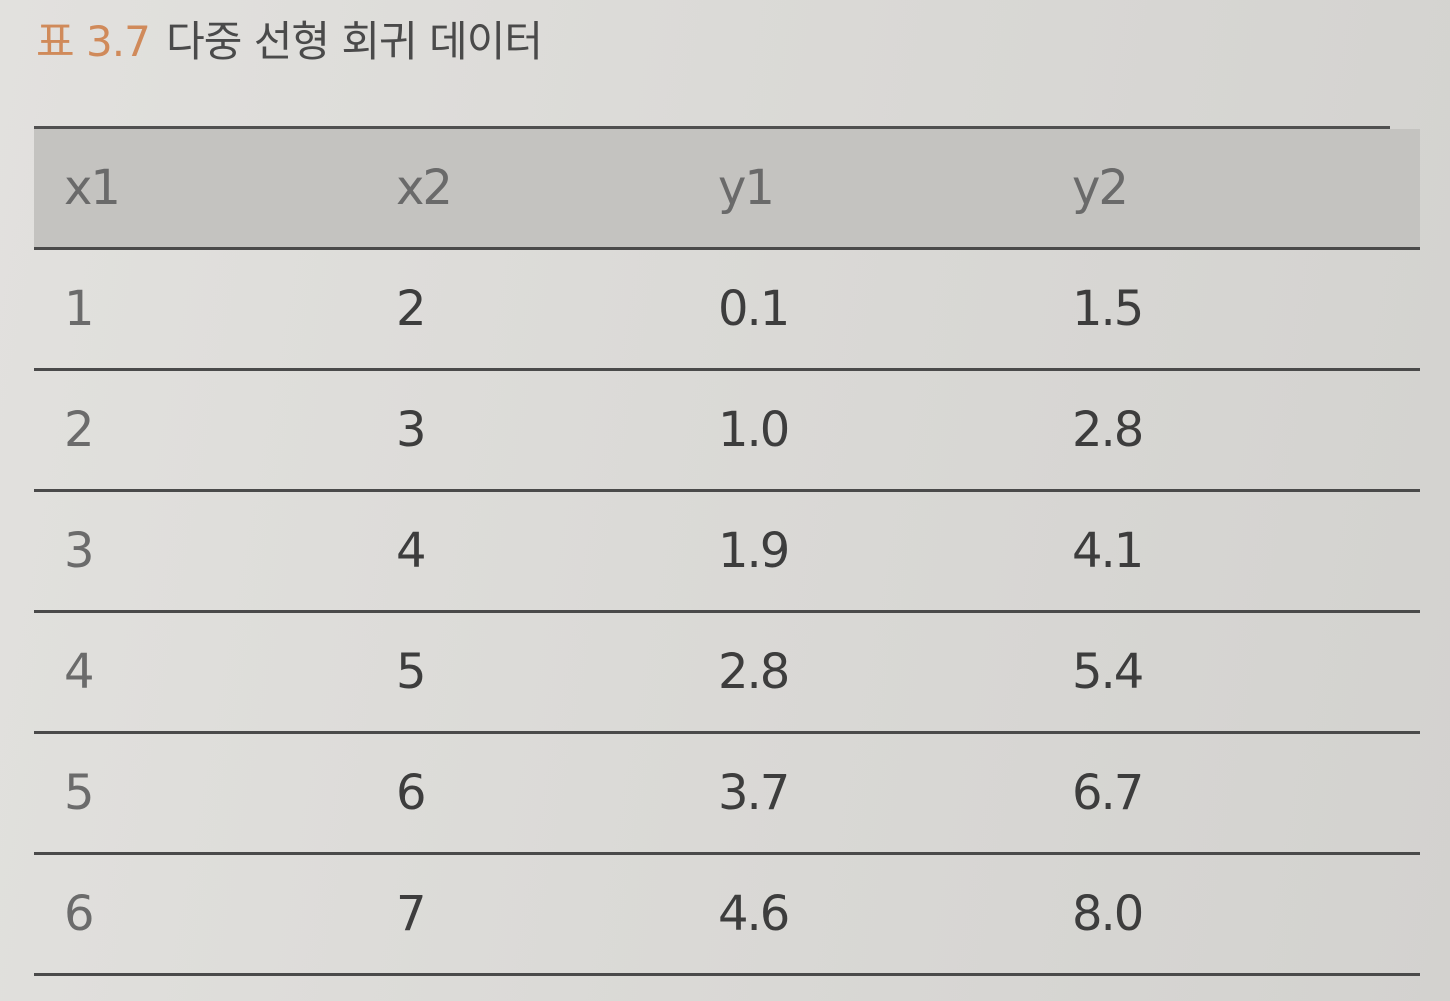 Image resolution: width=1450 pixels, height=1001 pixels. I want to click on cell-y2: 6.7, so click(1246, 793).